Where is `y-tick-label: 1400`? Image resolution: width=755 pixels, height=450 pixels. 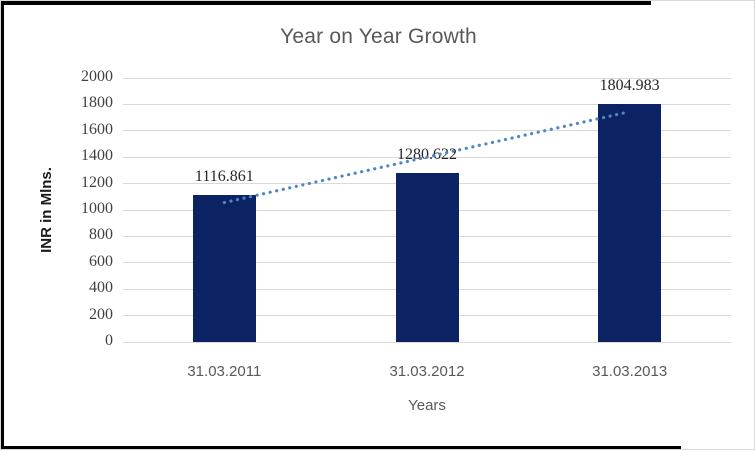 y-tick-label: 1400 is located at coordinates (97, 156).